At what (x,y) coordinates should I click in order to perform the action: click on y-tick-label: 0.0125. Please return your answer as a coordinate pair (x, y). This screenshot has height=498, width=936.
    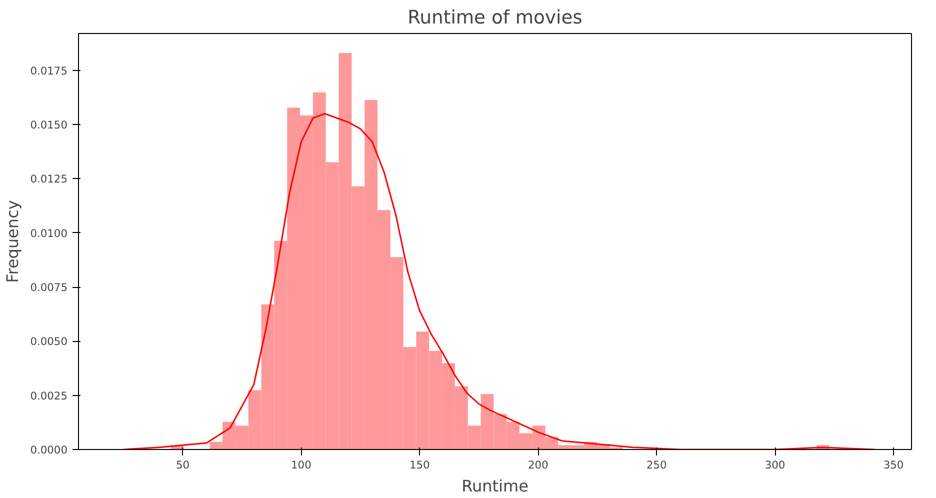
    Looking at the image, I should click on (49, 179).